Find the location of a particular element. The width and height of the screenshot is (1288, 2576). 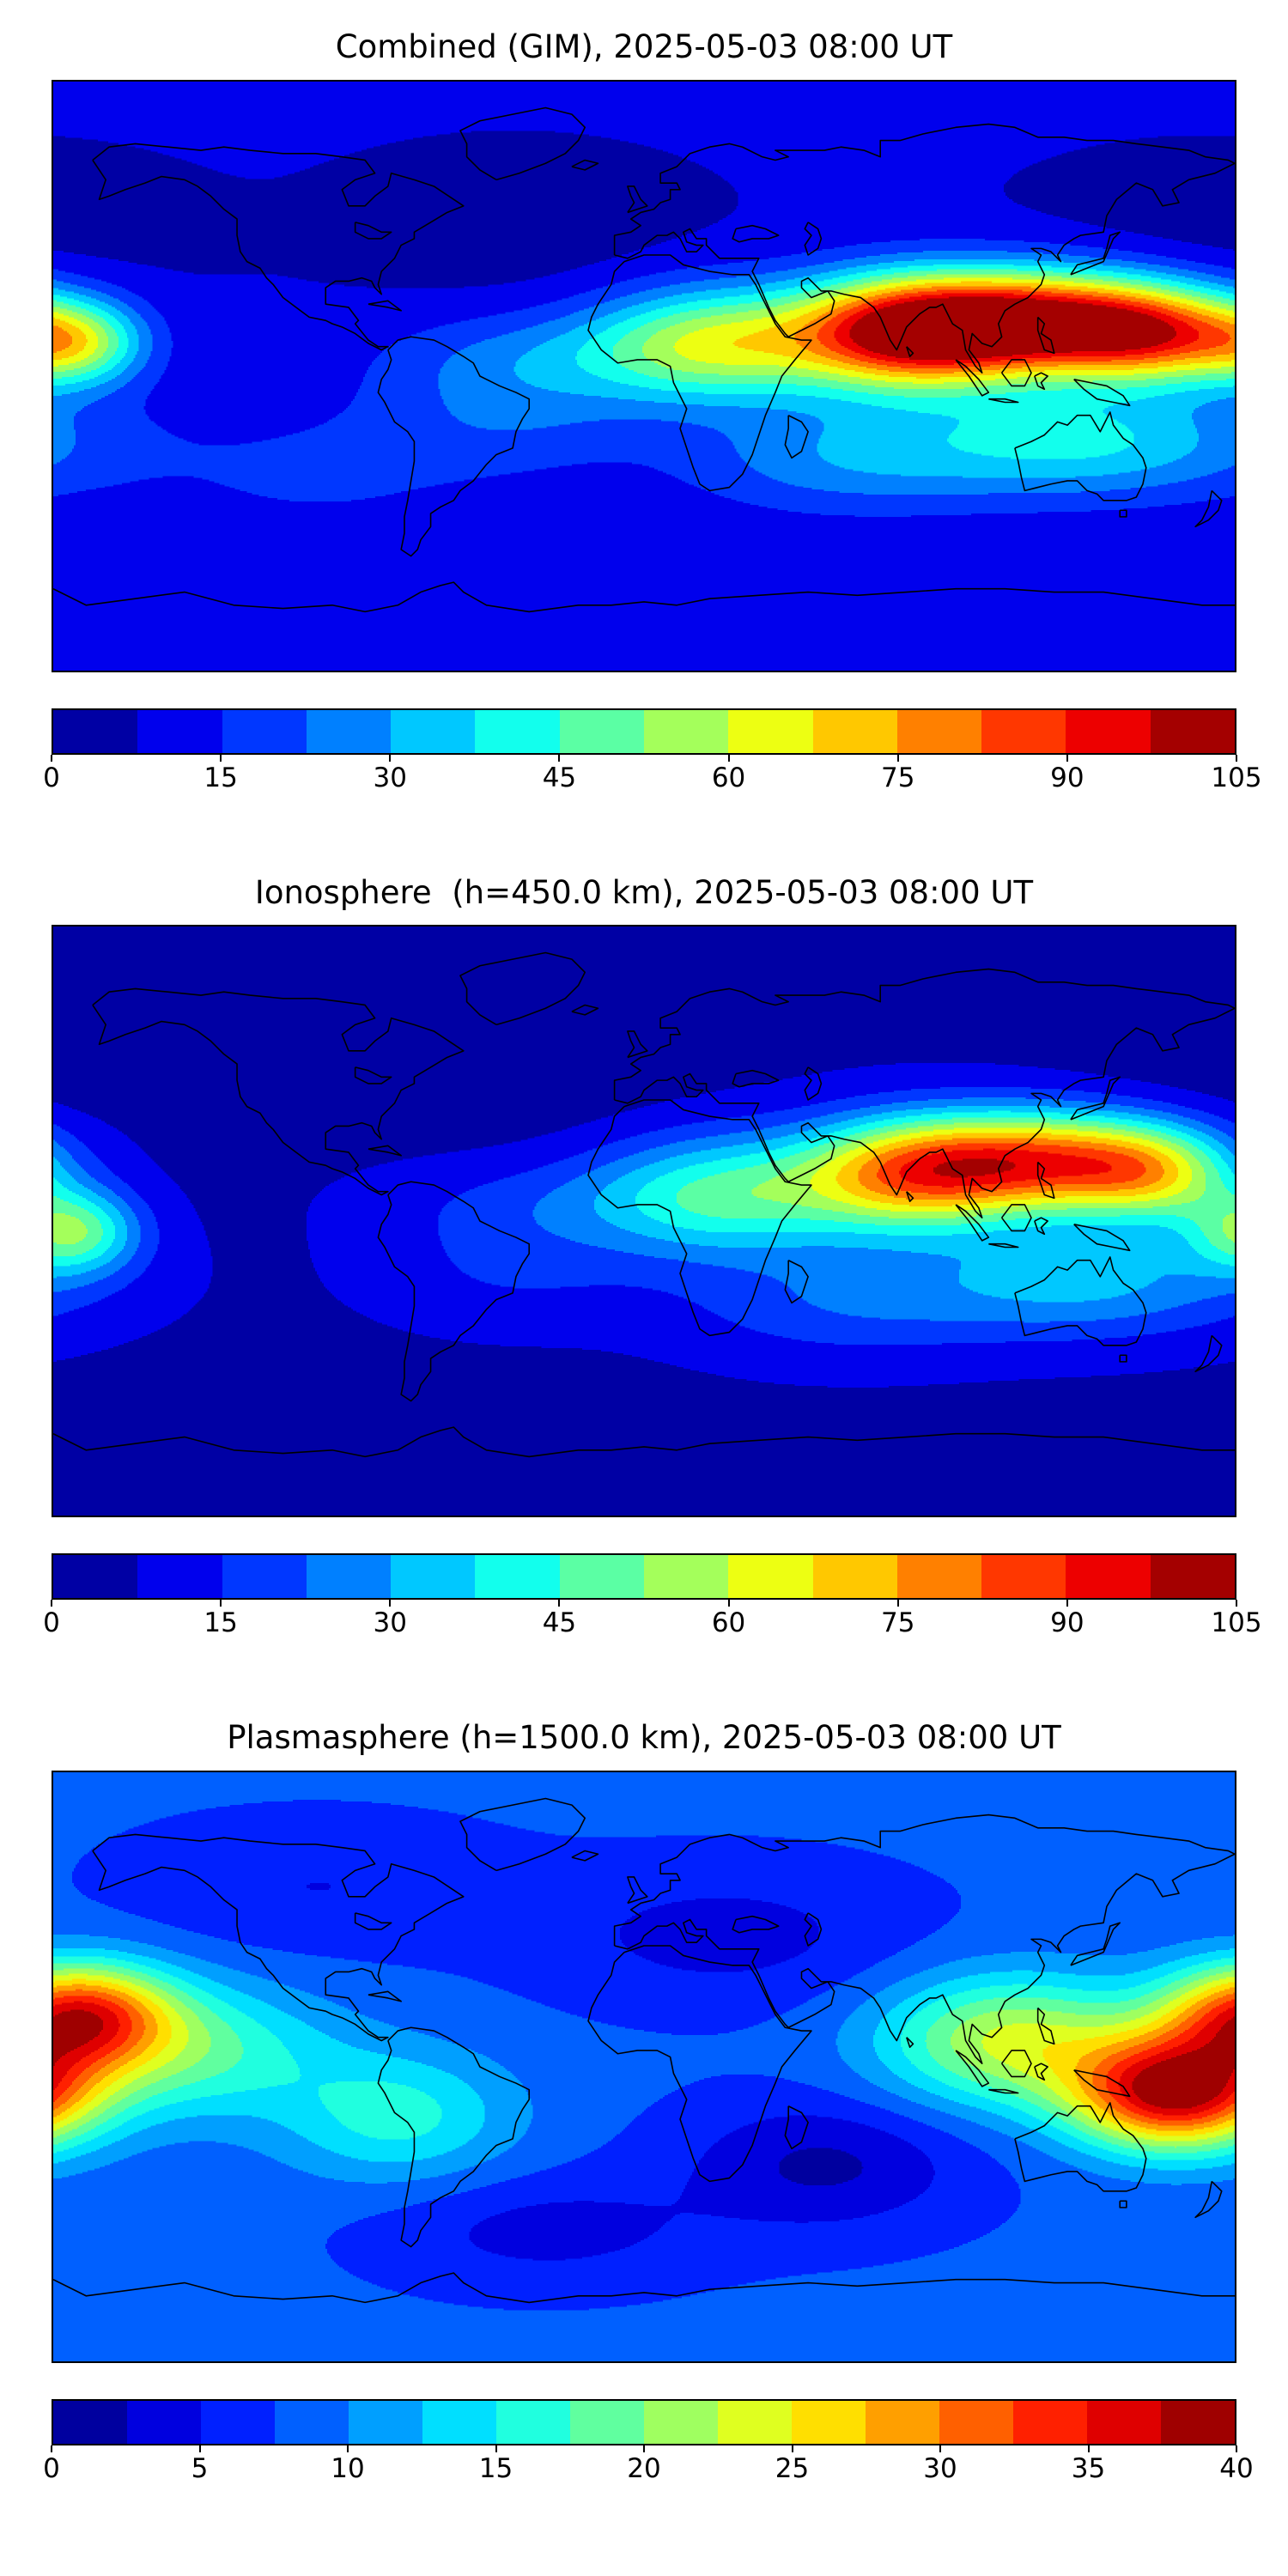

colorbar-combined is located at coordinates (644, 731).